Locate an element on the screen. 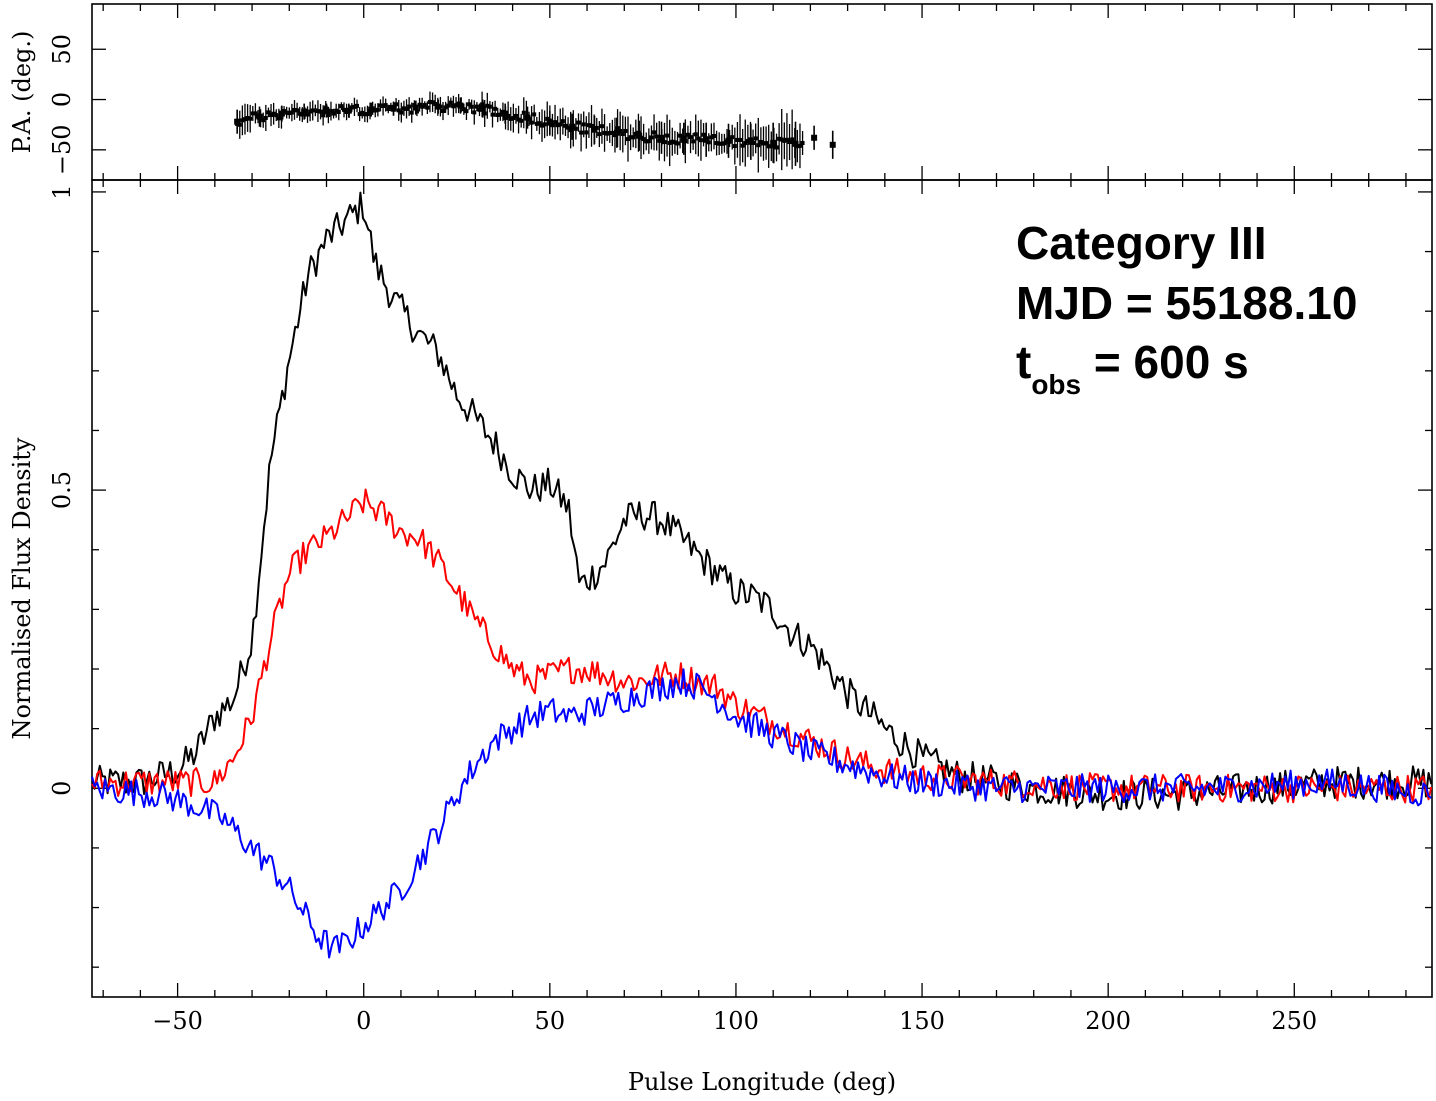 Image resolution: width=1436 pixels, height=1101 pixels. profile-y-axis-label: Normalised Flux Density is located at coordinates (22, 588).